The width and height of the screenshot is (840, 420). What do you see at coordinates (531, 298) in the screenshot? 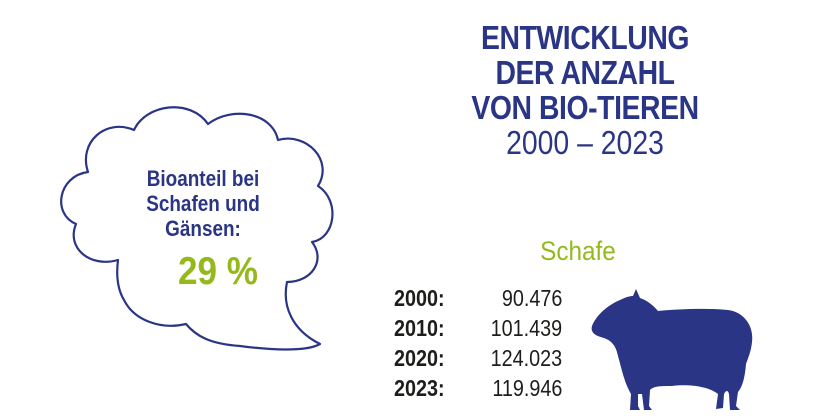
I see `row-value: 90.476` at bounding box center [531, 298].